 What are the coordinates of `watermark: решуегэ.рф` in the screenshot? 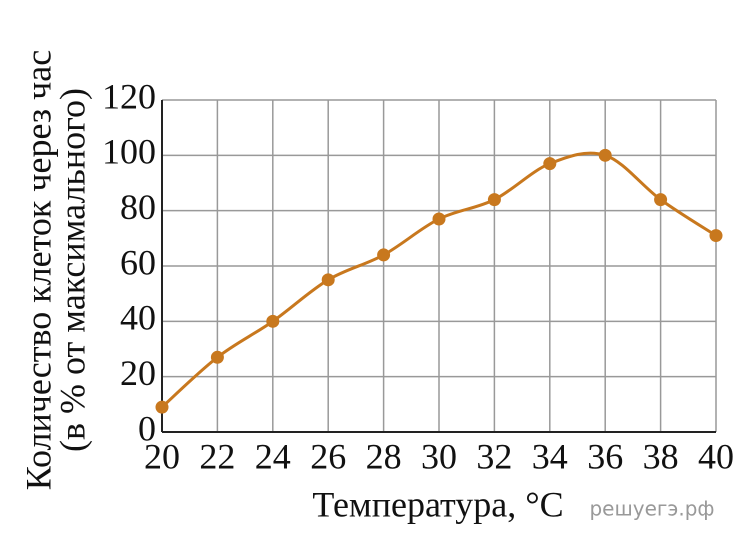 It's located at (651, 509).